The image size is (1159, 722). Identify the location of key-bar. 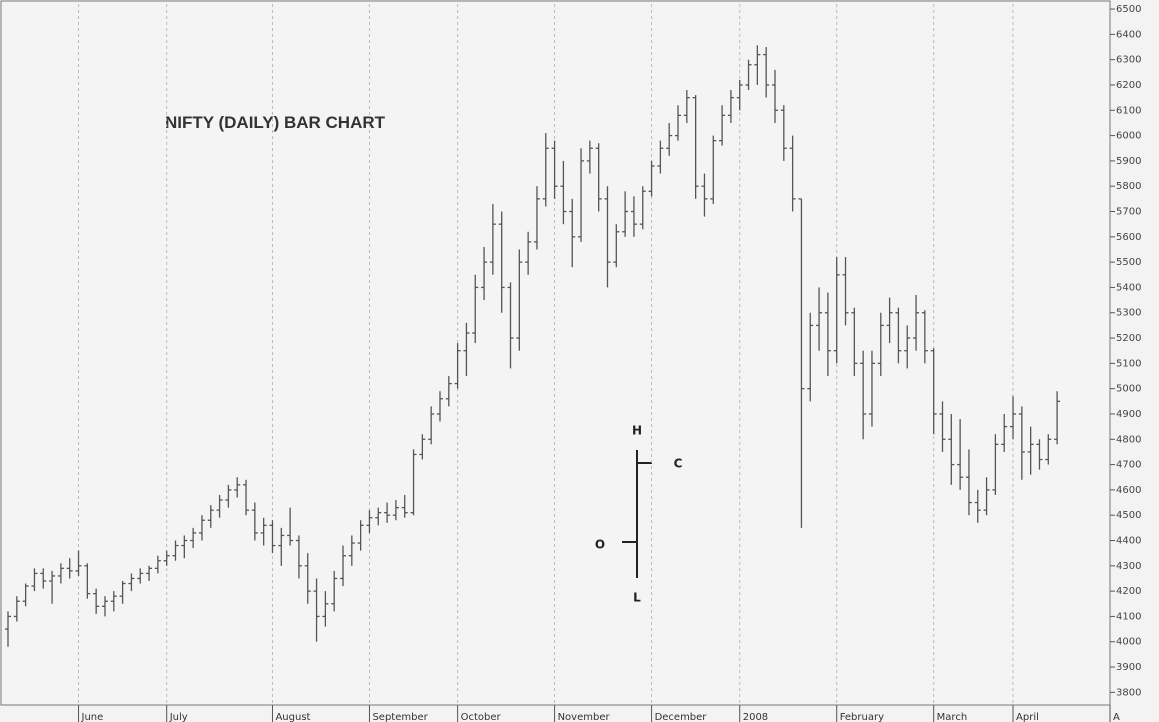
(637, 514).